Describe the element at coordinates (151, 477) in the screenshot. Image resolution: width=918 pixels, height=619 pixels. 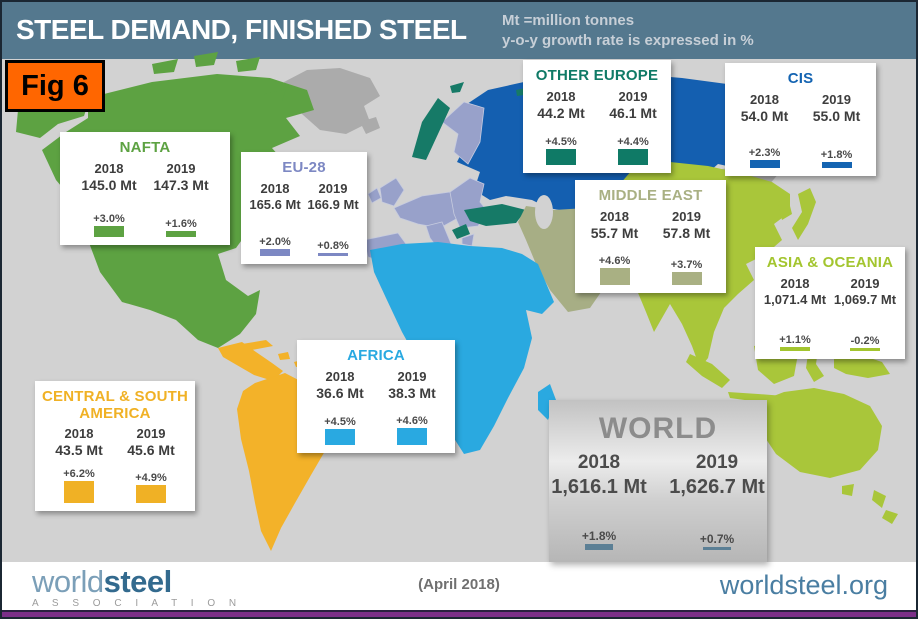
I see `growth-label: +4.9%` at that location.